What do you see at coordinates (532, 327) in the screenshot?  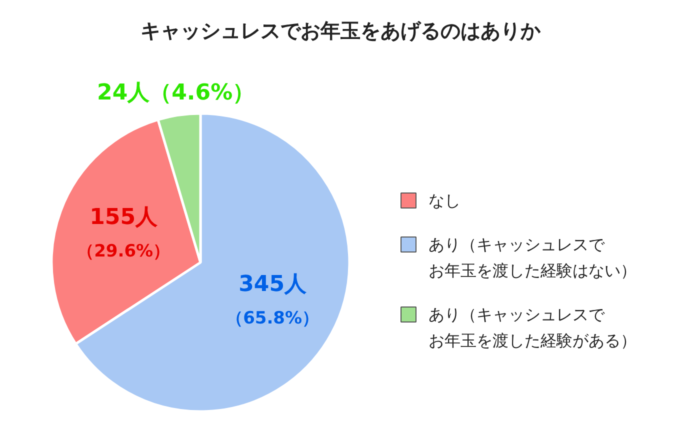 I see `legend-label: あり（キャッシュレスでお年玉を渡した経験がある）` at bounding box center [532, 327].